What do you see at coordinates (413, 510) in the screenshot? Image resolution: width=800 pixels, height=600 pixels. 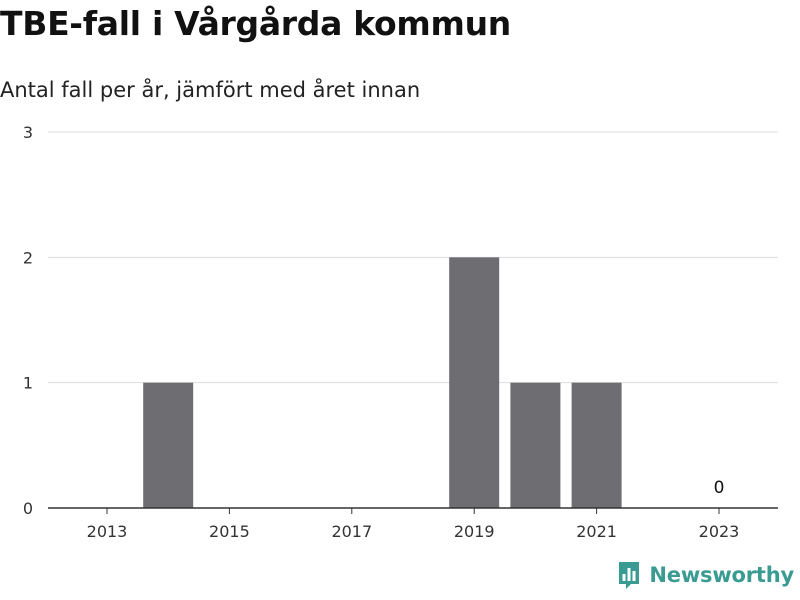 I see `x-axis` at bounding box center [413, 510].